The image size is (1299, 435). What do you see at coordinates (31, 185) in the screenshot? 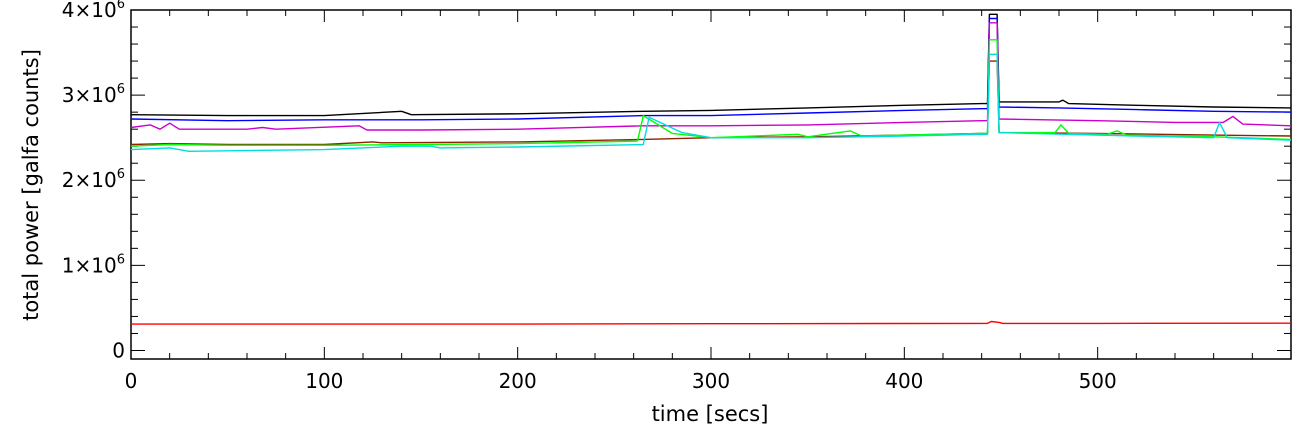
I see `y-axis-title: total power [galfa counts]` at bounding box center [31, 185].